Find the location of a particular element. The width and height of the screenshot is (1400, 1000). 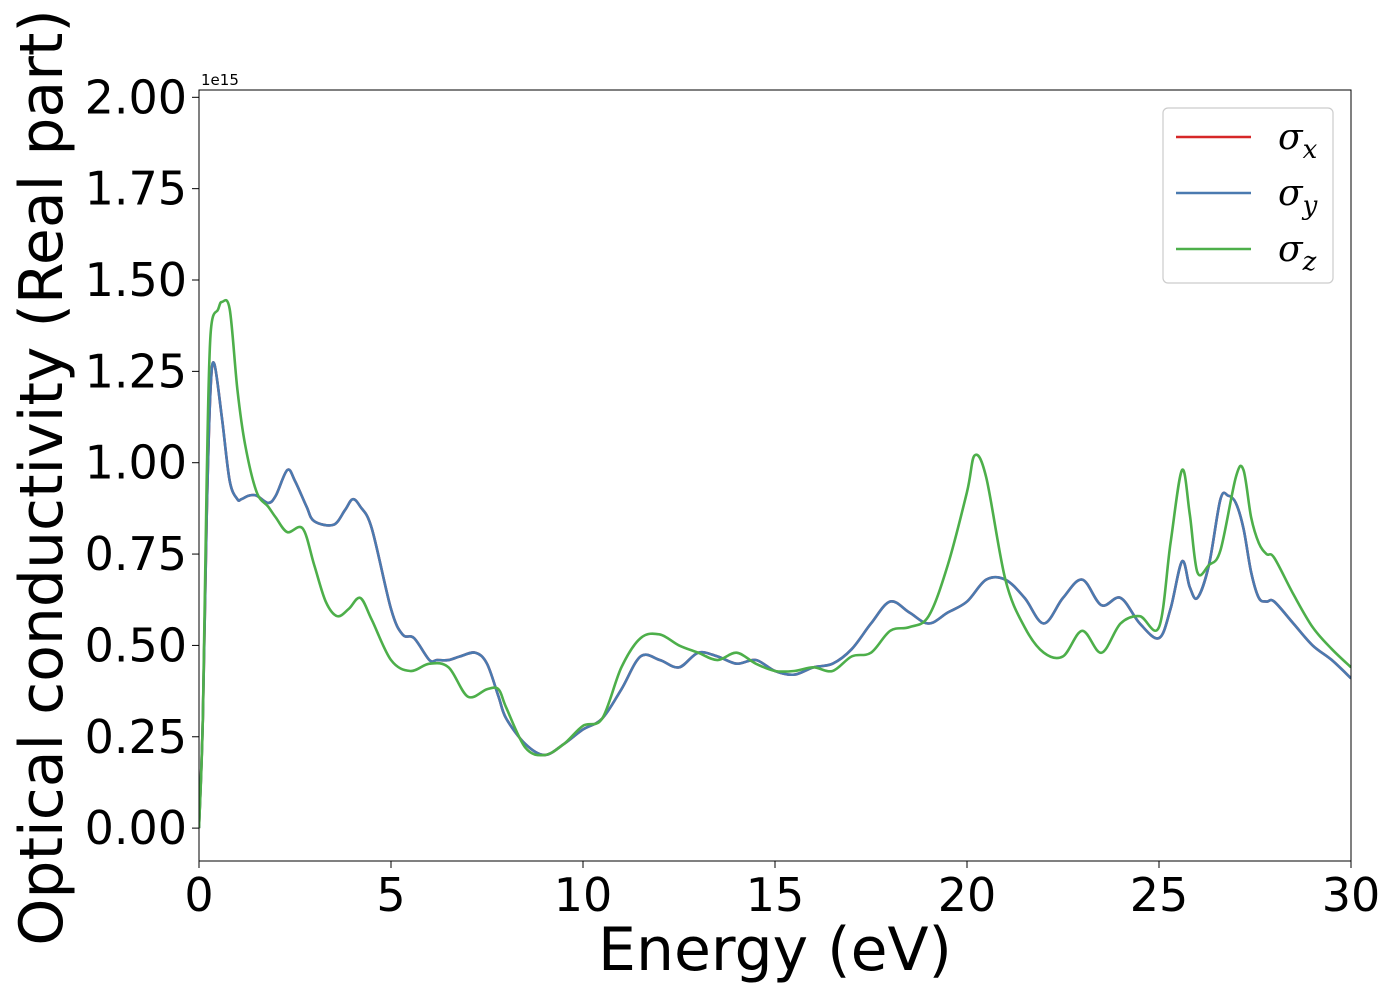

y-axis-title: Optical conductivity (Real part) is located at coordinates (42, 477).